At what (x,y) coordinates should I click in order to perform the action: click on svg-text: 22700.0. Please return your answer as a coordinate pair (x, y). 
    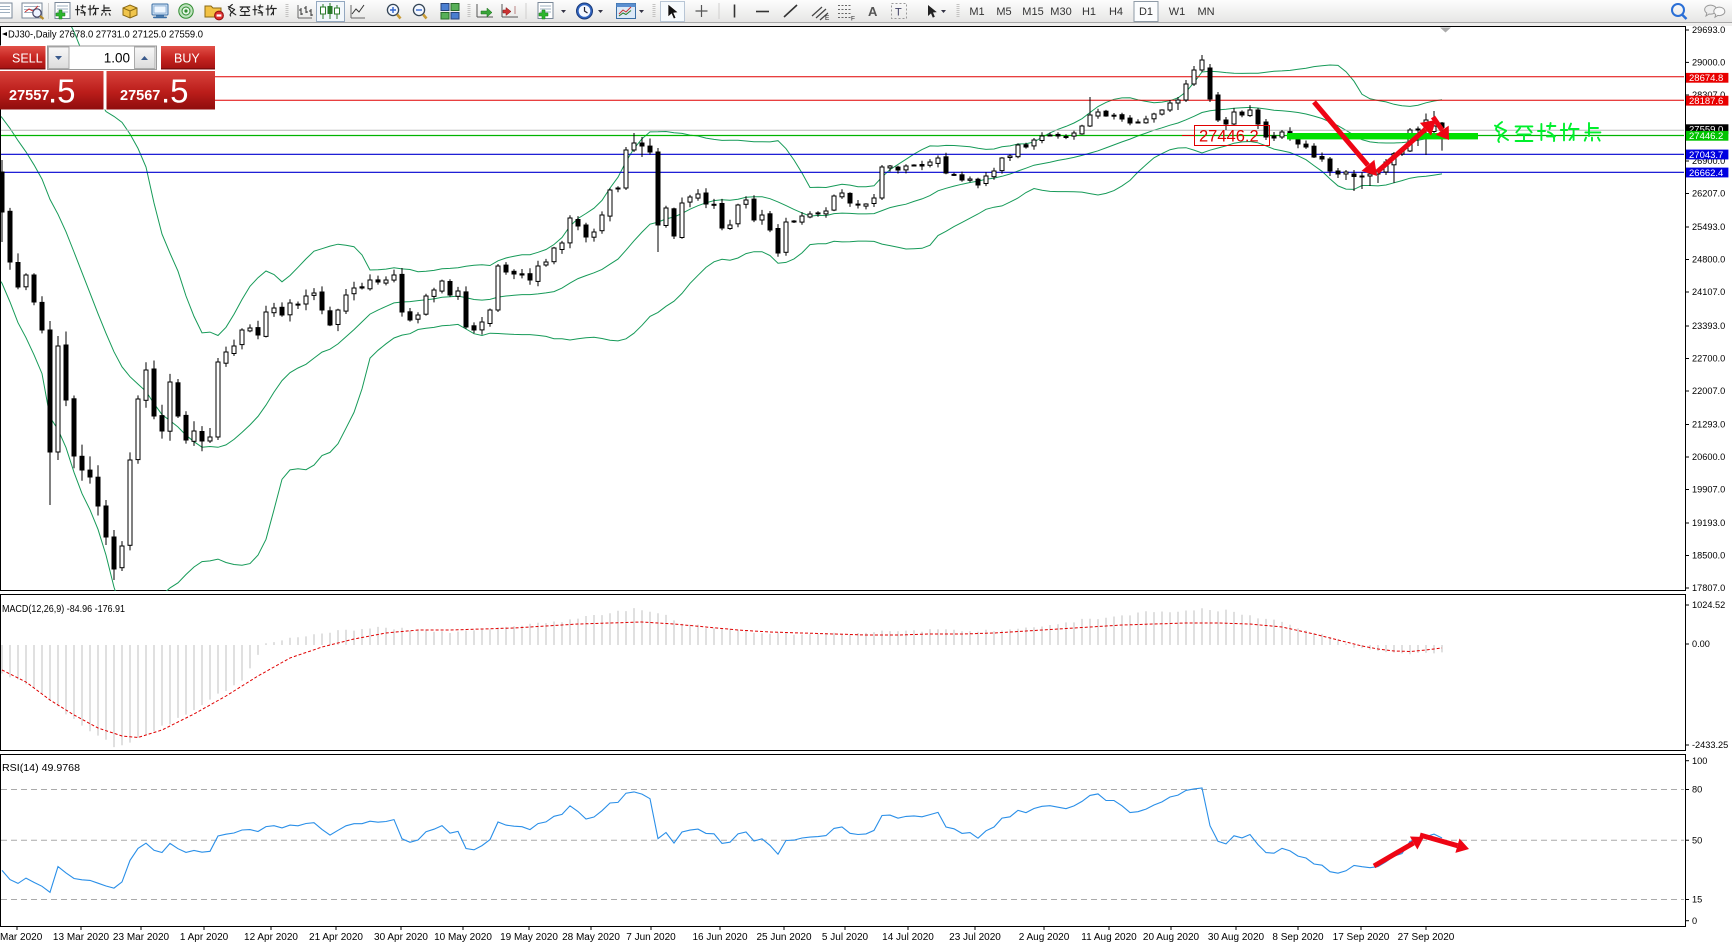
    Looking at the image, I should click on (1708, 359).